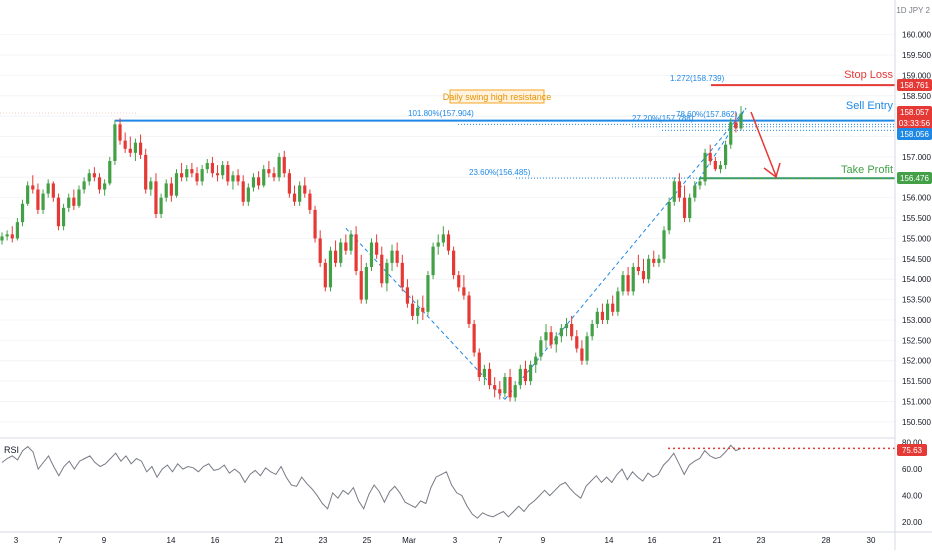  Describe the element at coordinates (916, 238) in the screenshot. I see `price-tick-label: 155.000` at that location.